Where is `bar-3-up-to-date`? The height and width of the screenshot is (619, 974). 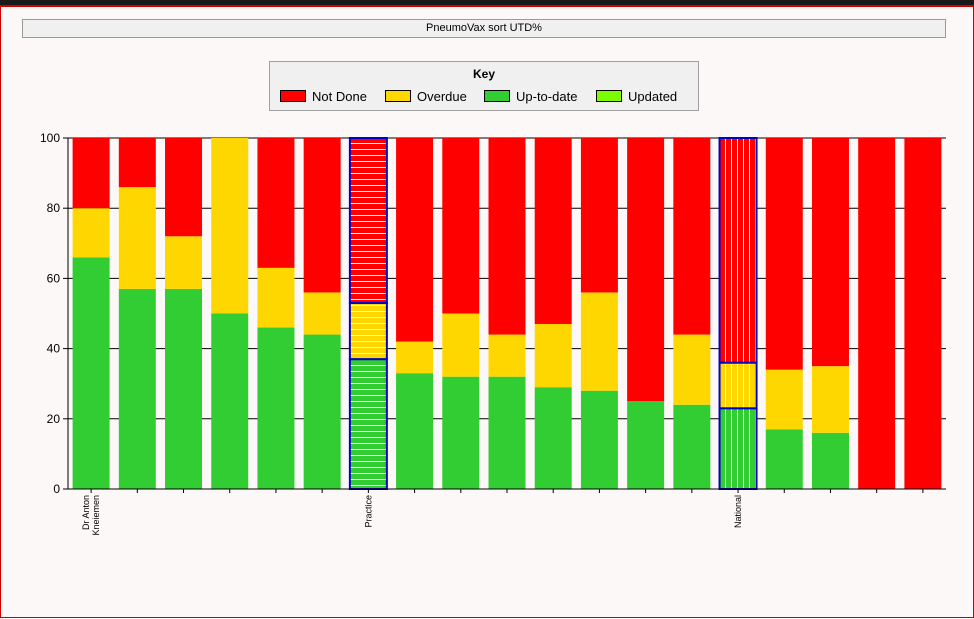 bar-3-up-to-date is located at coordinates (184, 388).